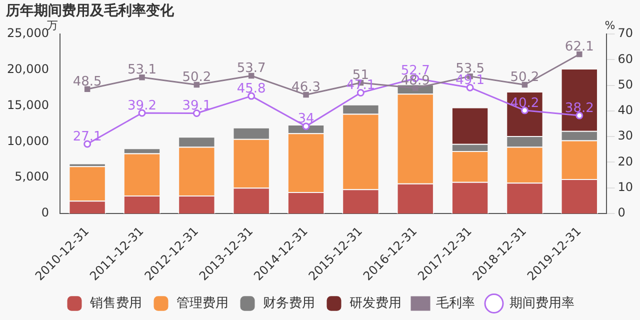  I want to click on y-tick-label: 15,000, so click(27, 105).